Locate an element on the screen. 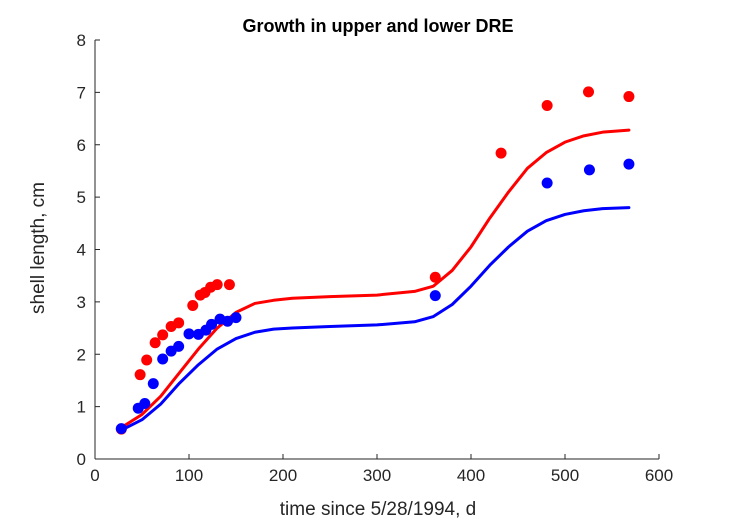  x-axis-label: time since 5/28/1994, d is located at coordinates (378, 509).